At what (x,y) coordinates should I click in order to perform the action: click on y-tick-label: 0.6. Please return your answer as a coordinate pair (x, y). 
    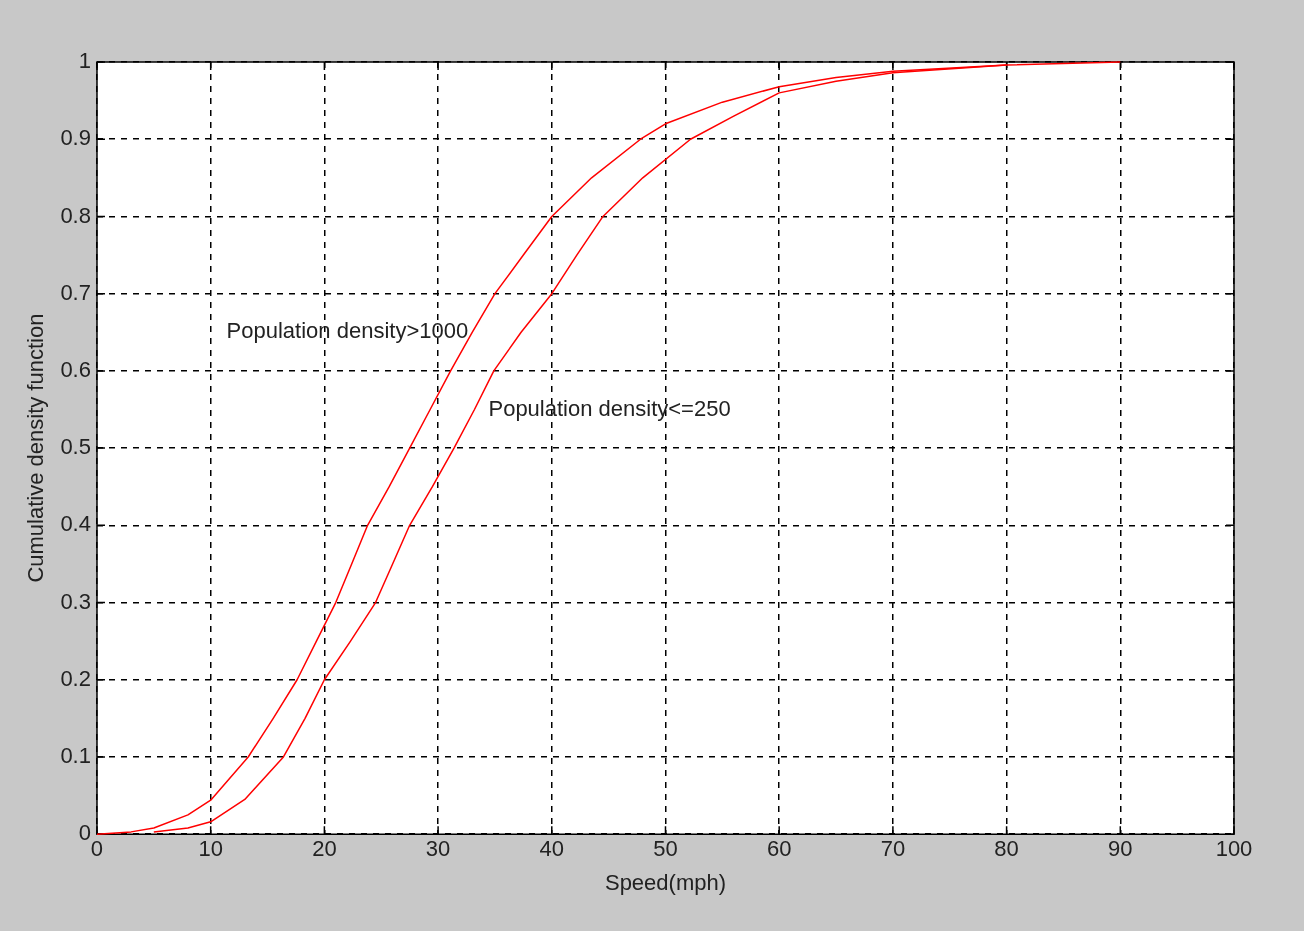
    Looking at the image, I should click on (75, 369).